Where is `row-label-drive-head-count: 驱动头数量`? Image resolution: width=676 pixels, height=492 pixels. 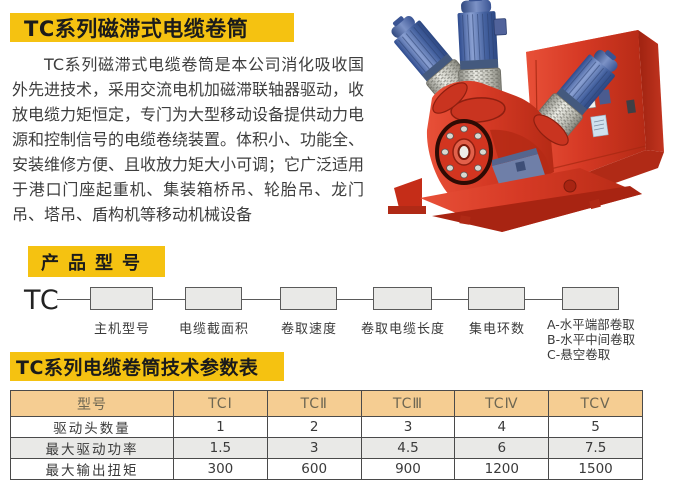 row-label-drive-head-count: 驱动头数量 is located at coordinates (92, 427).